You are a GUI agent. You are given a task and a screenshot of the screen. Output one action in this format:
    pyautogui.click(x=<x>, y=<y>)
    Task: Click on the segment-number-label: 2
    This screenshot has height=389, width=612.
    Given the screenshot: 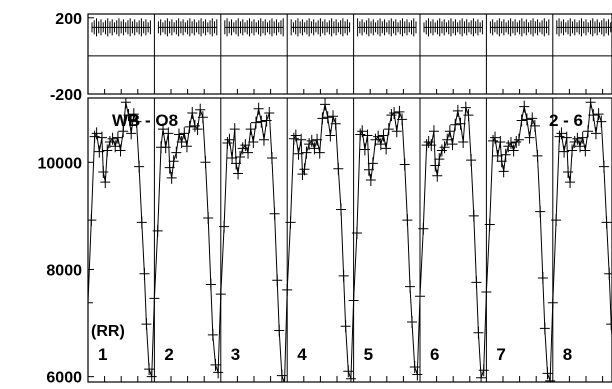 What is the action you would take?
    pyautogui.click(x=168, y=354)
    